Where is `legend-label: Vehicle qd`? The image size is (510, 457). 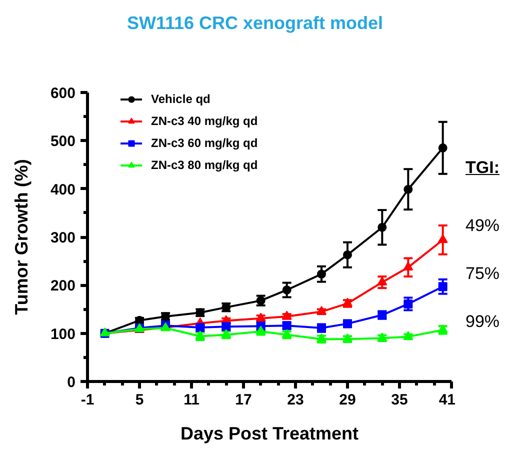 legend-label: Vehicle qd is located at coordinates (180, 99).